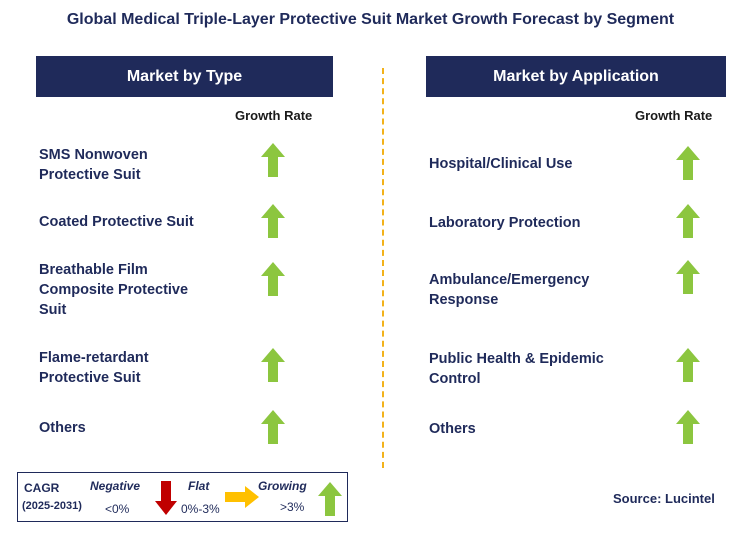 The width and height of the screenshot is (741, 537). I want to click on application-row-label-2: Ambulance/Emergency Response, so click(509, 290).